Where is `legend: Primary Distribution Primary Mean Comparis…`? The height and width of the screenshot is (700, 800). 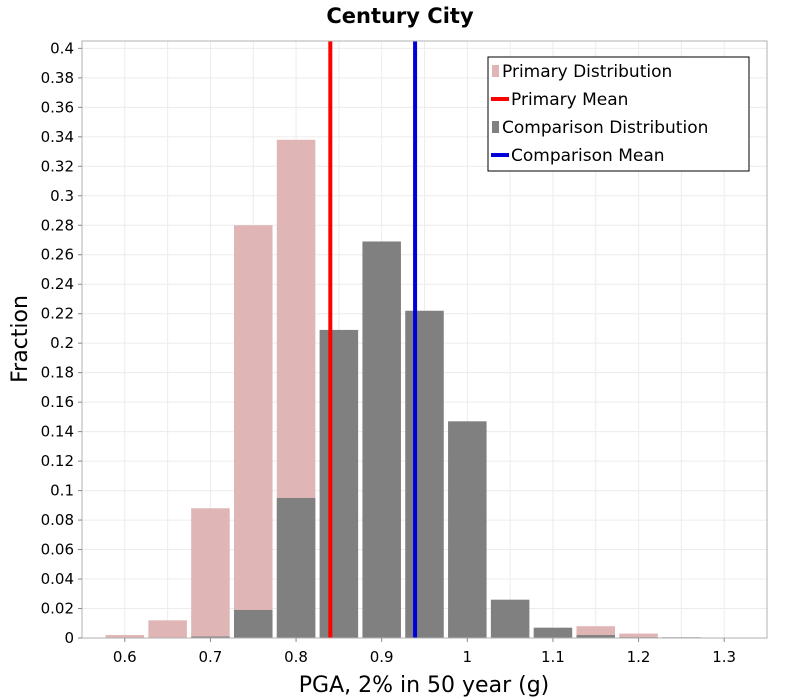
legend: Primary Distribution Primary Mean Comparis… is located at coordinates (618, 114).